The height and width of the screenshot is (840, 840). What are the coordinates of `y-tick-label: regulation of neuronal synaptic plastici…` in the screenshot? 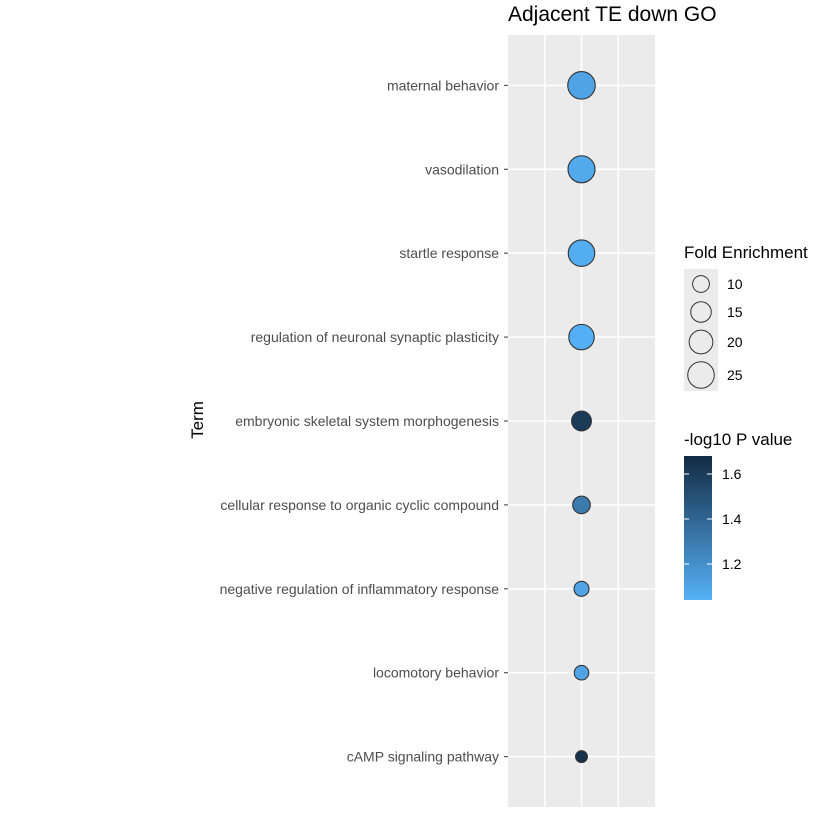 It's located at (375, 337).